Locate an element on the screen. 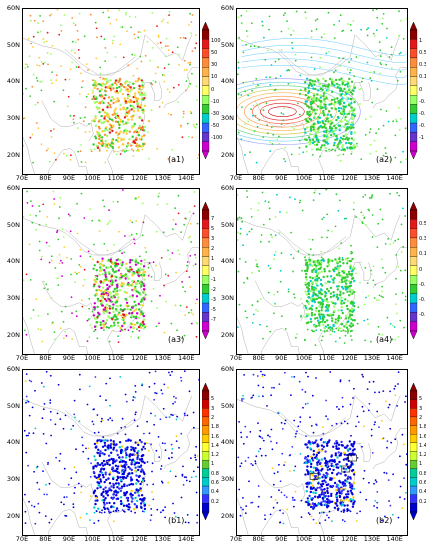  boundary-line is located at coordinates (55, 155).